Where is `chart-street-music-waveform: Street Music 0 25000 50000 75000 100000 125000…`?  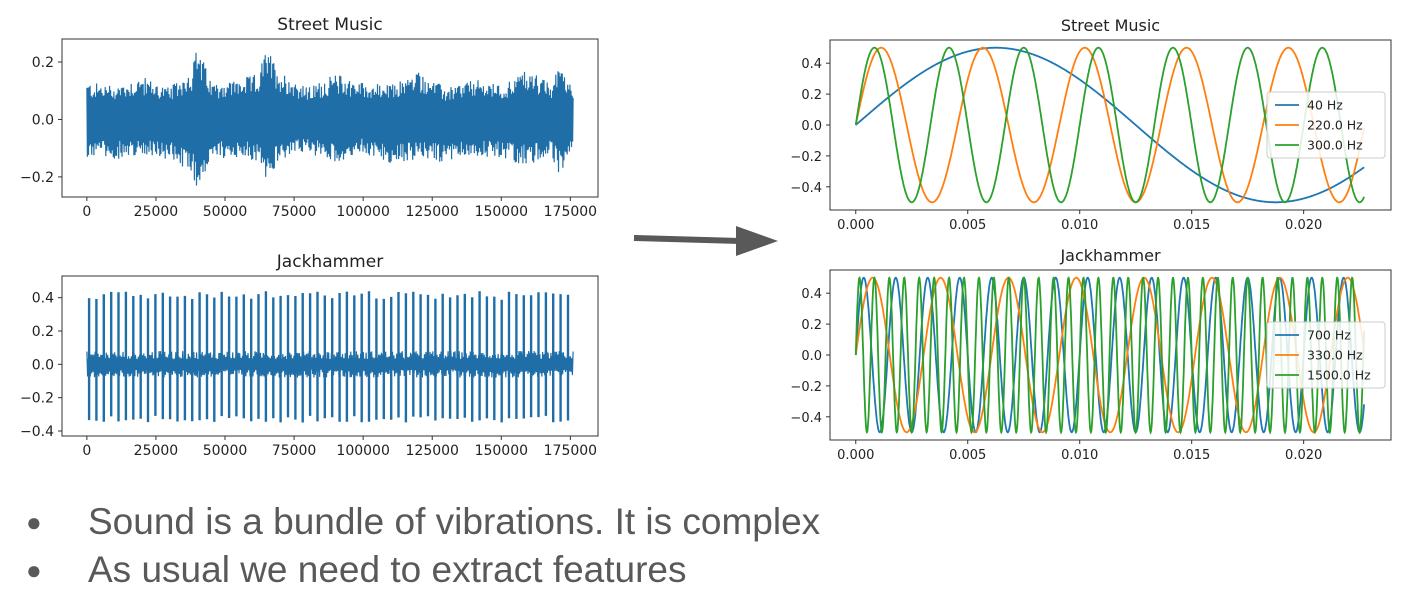 chart-street-music-waveform: Street Music 0 25000 50000 75000 100000 125000… is located at coordinates (309, 117).